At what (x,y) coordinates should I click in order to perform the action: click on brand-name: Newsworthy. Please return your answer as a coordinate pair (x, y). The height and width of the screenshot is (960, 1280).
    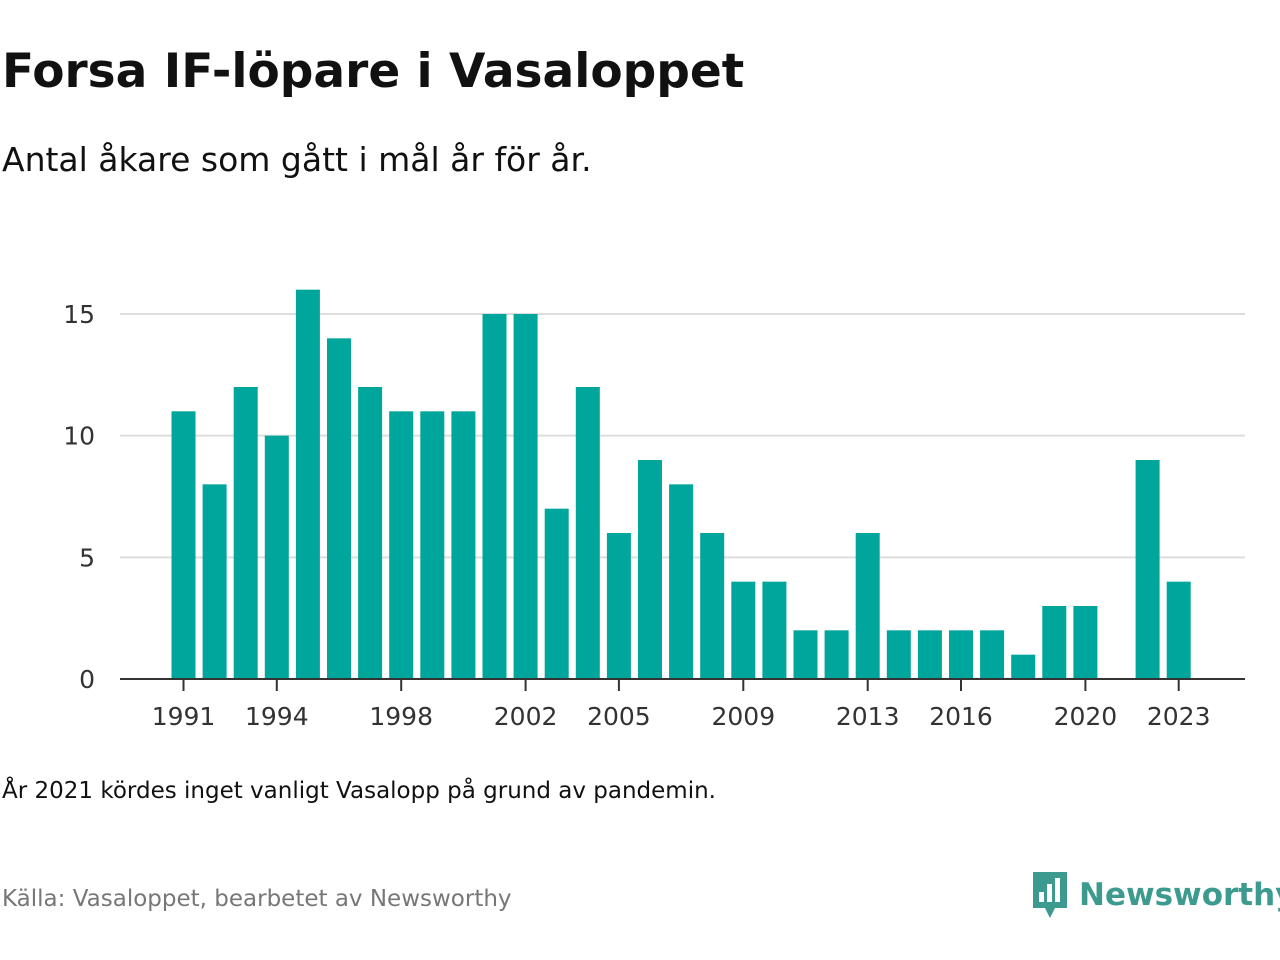
    Looking at the image, I should click on (1179, 895).